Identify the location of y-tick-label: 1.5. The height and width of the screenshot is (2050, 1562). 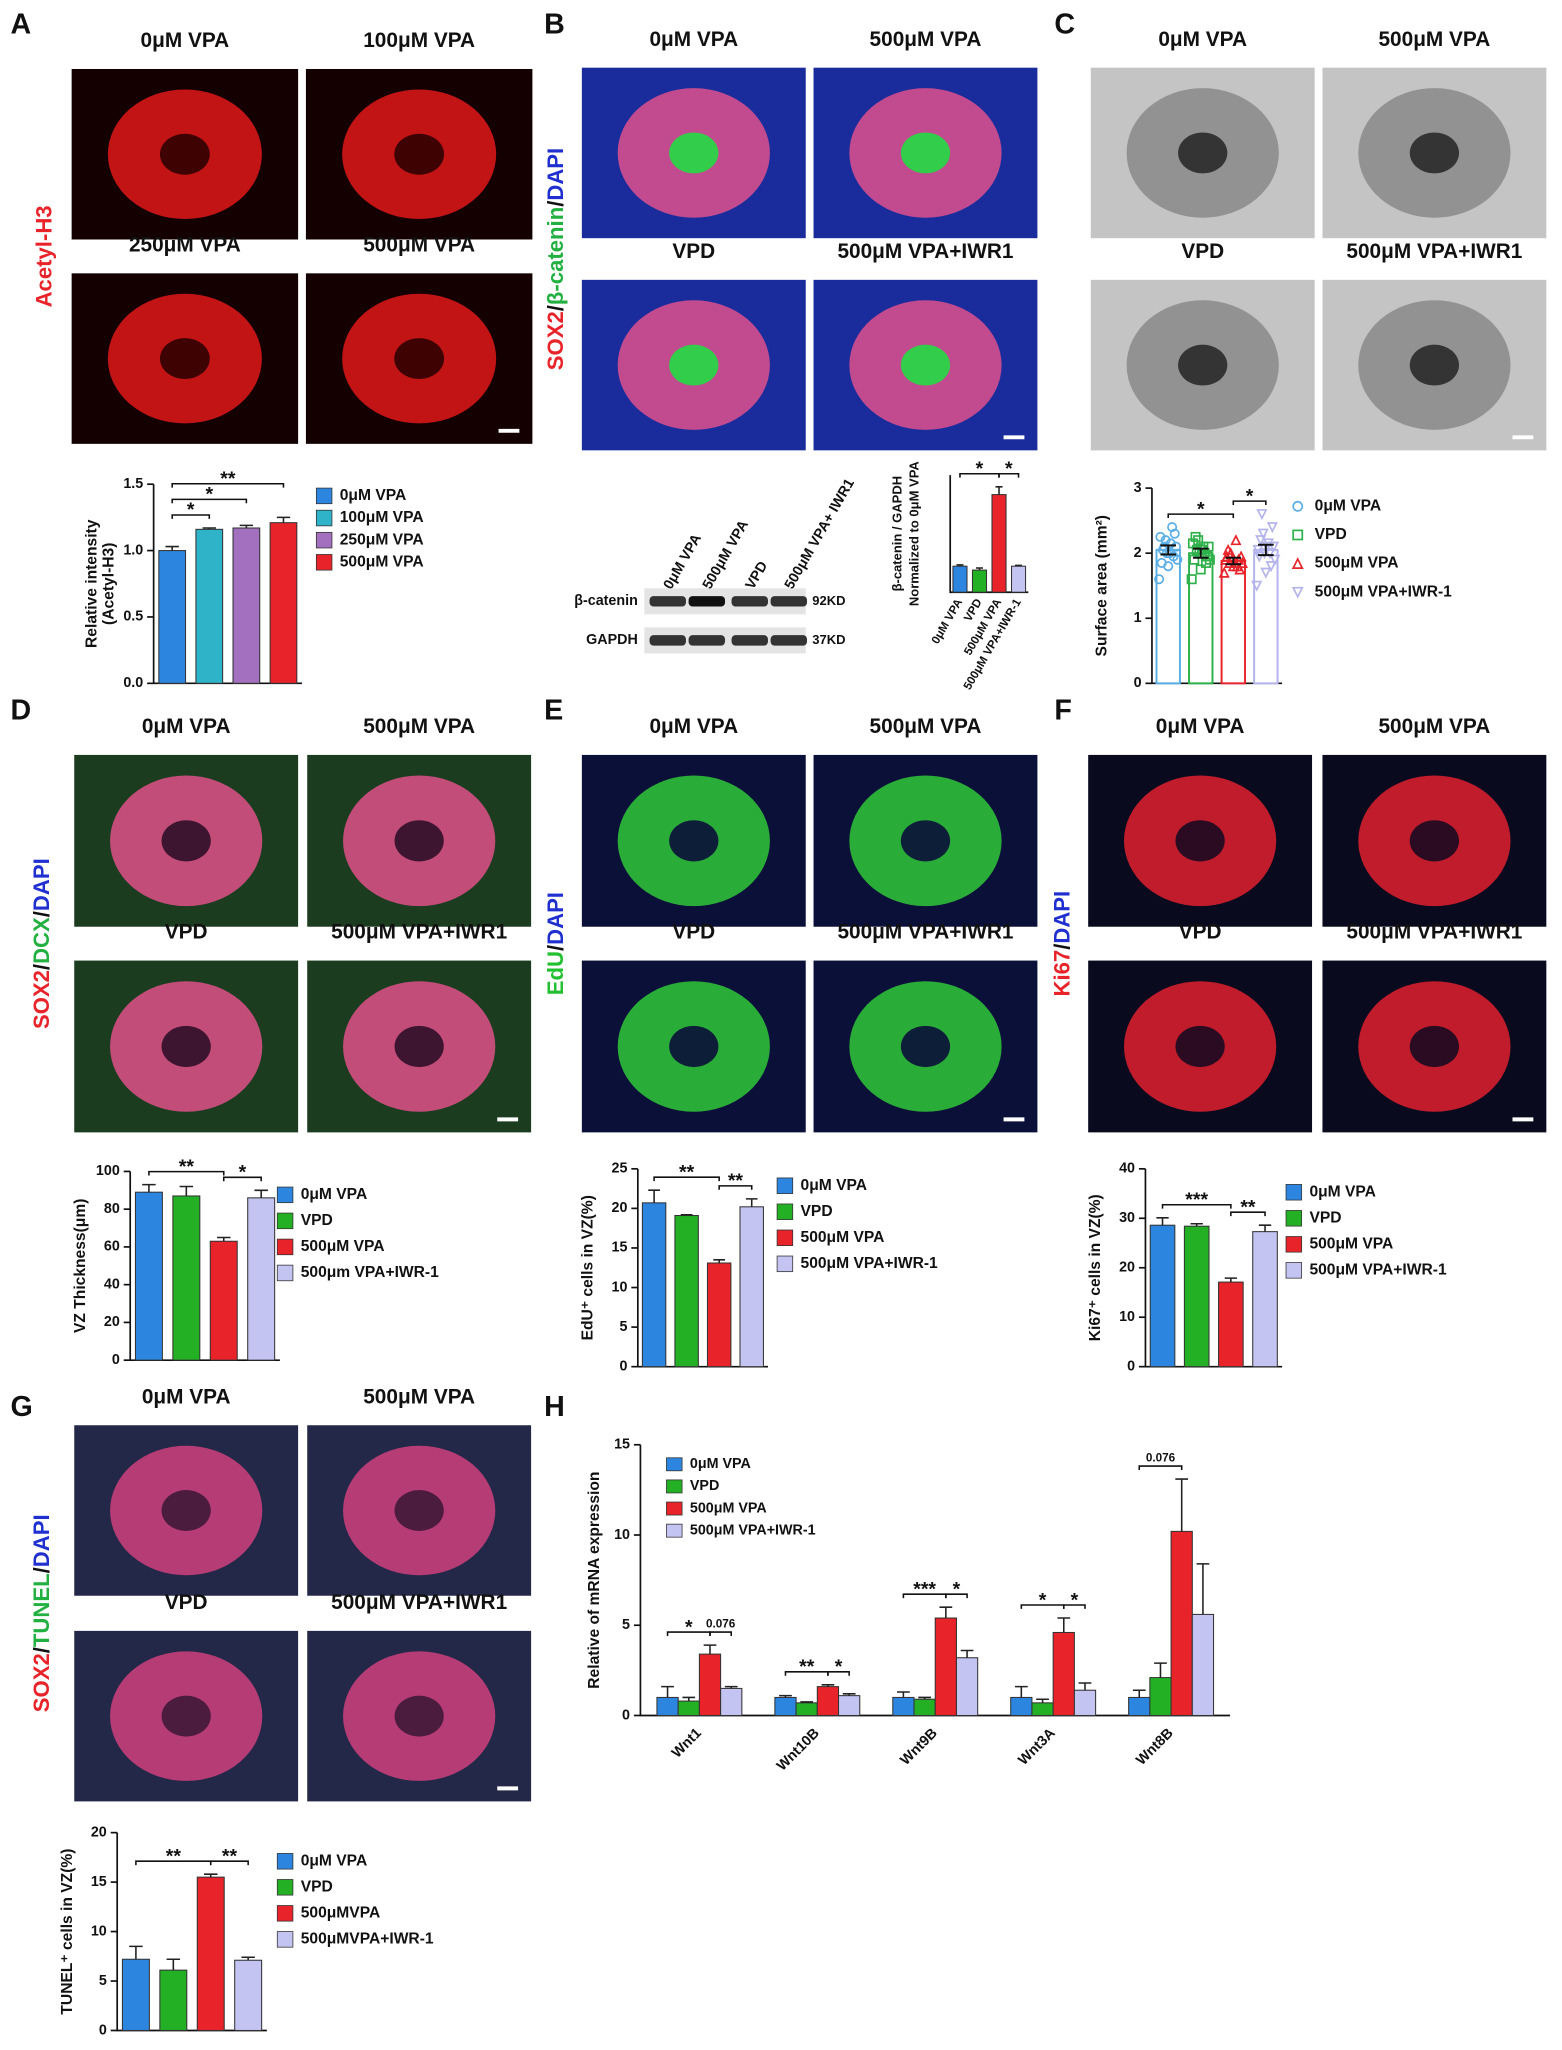
(133, 484).